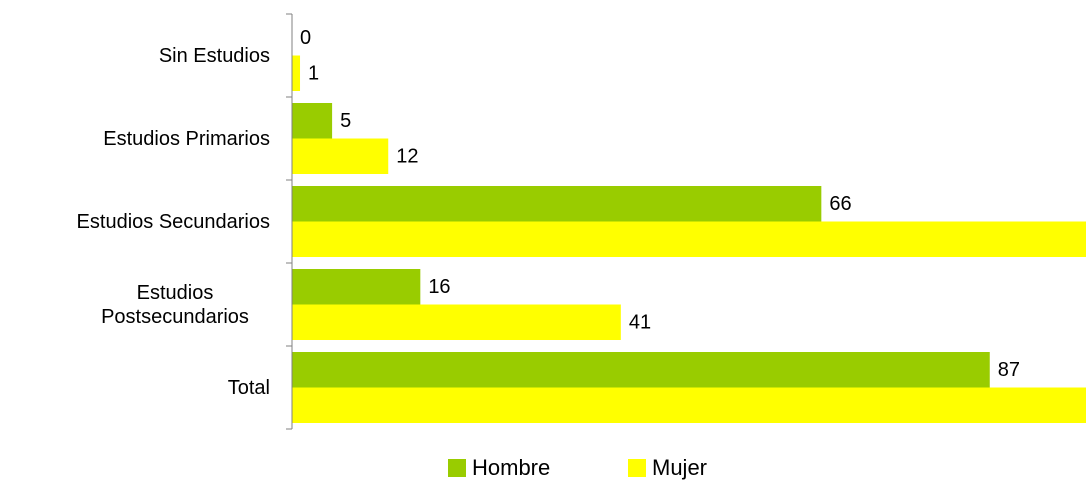 This screenshot has width=1086, height=484. Describe the element at coordinates (1009, 370) in the screenshot. I see `value-label: 87` at that location.